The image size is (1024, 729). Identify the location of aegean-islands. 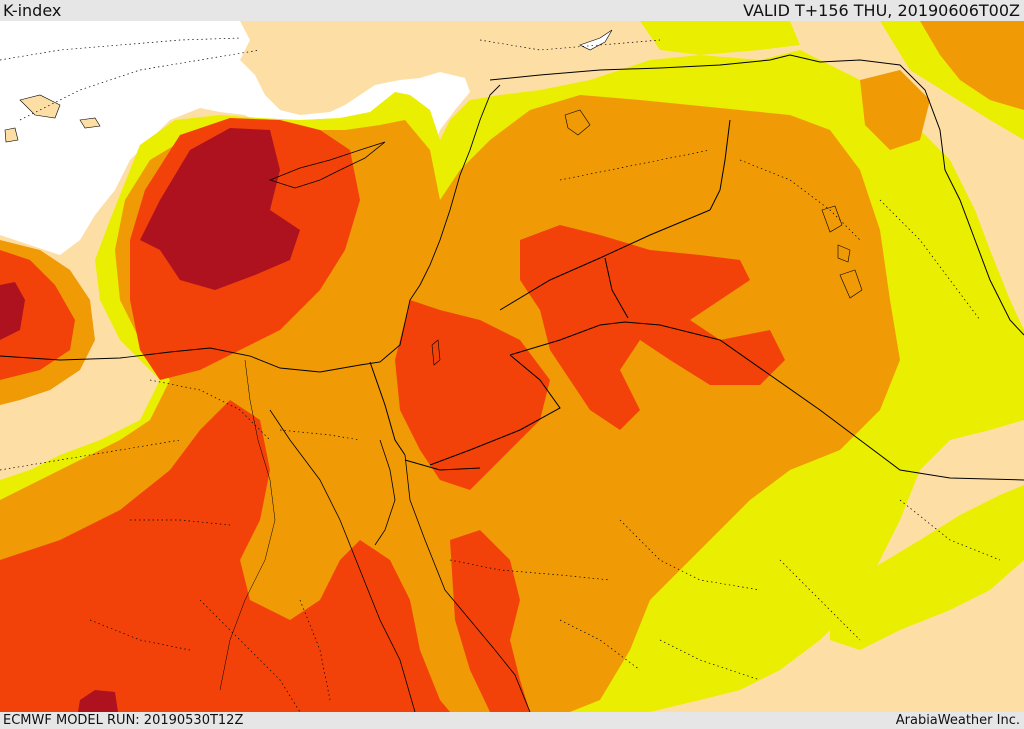
(52, 118).